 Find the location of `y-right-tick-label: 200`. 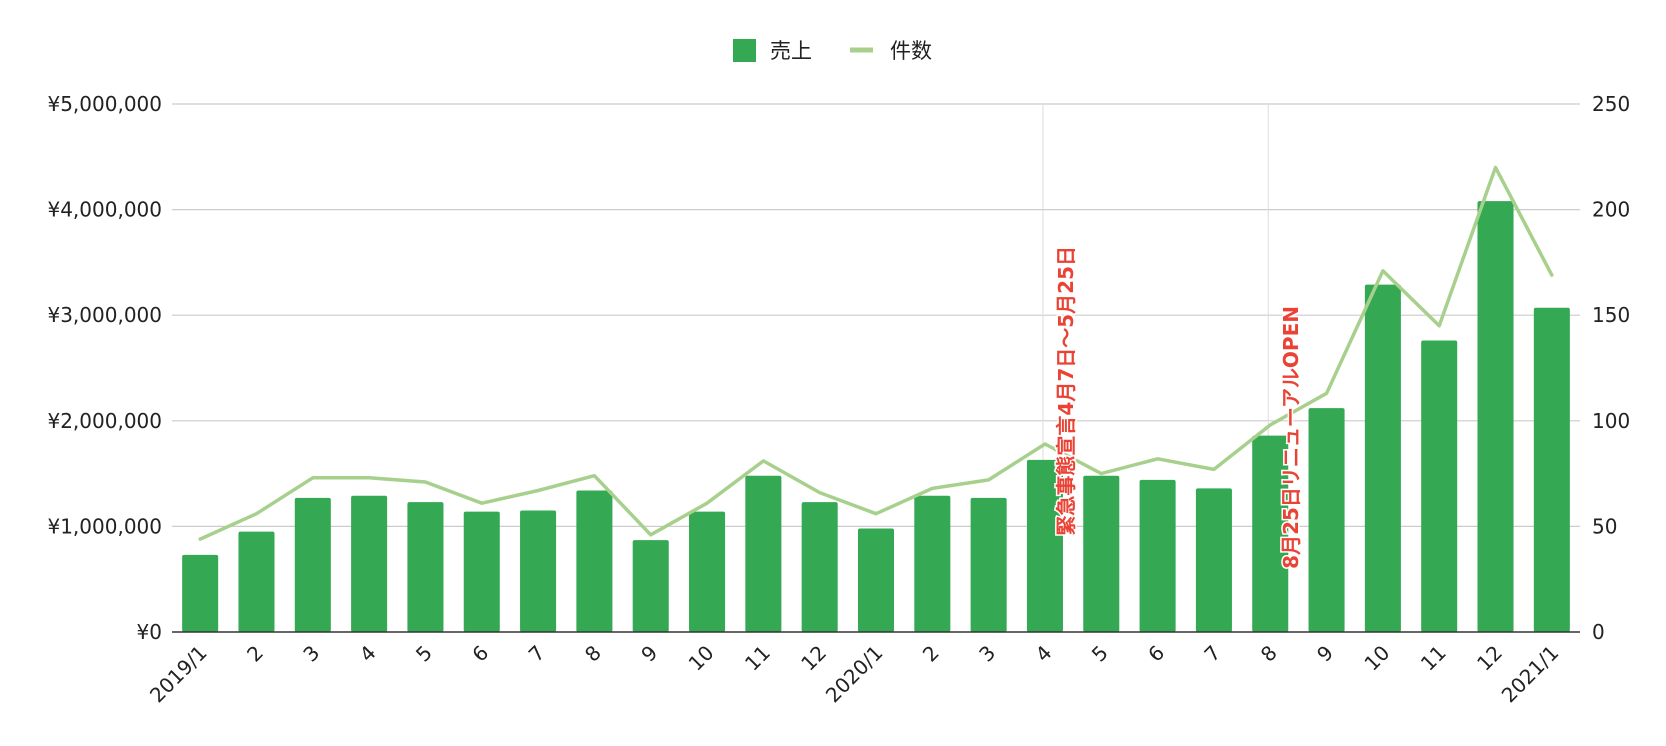

y-right-tick-label: 200 is located at coordinates (1611, 210).